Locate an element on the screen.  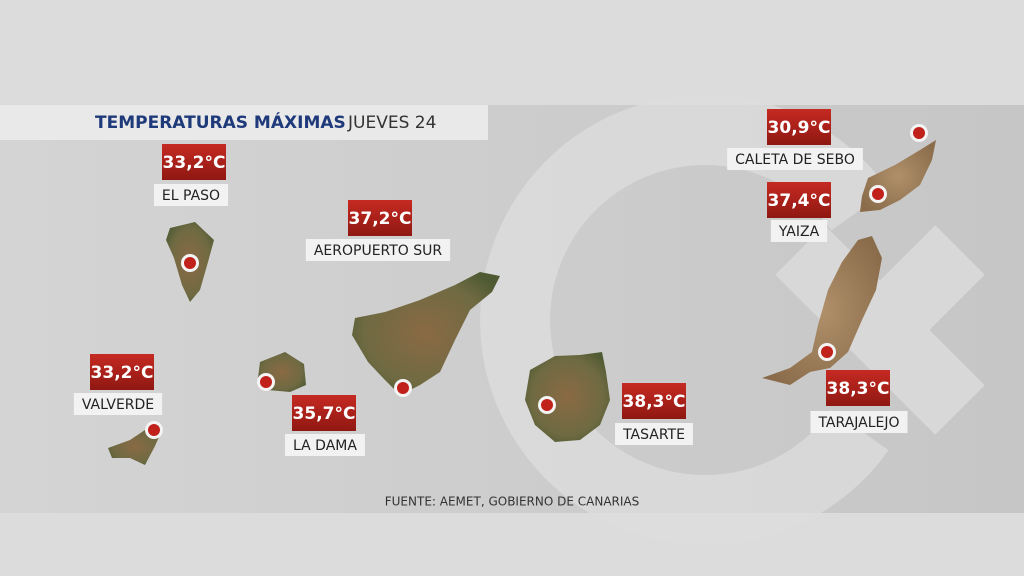
station-name: TARAJALEJO is located at coordinates (858, 423).